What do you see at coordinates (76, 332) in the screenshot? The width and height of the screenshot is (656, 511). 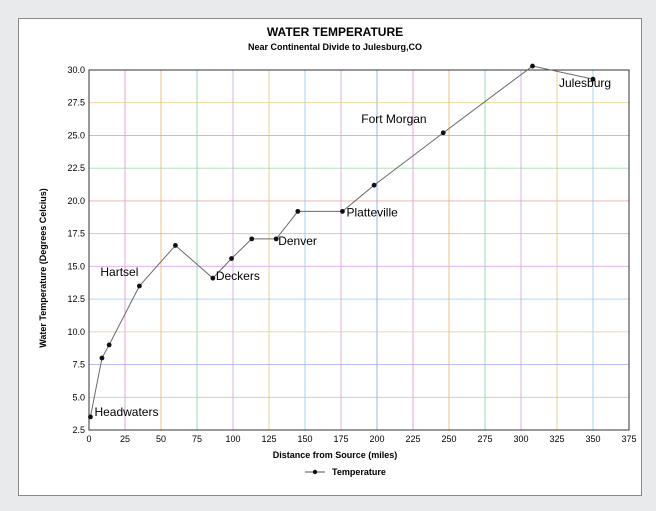 I see `y-tick-label: 10.0` at bounding box center [76, 332].